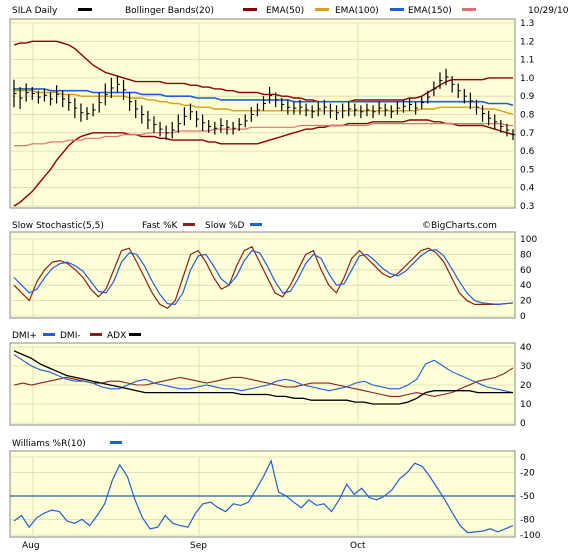  Describe the element at coordinates (264, 104) in the screenshot. I see `price-ohlc-bars` at that location.